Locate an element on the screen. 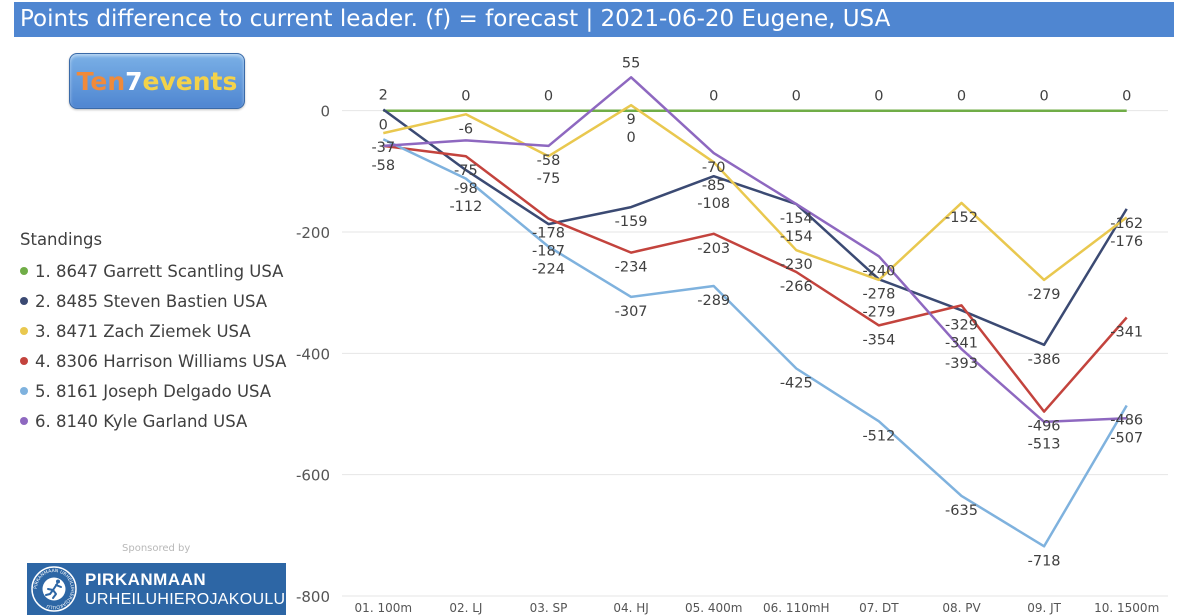 Image resolution: width=1200 pixels, height=615 pixels. x-tick-label: 08. PV is located at coordinates (961, 608).